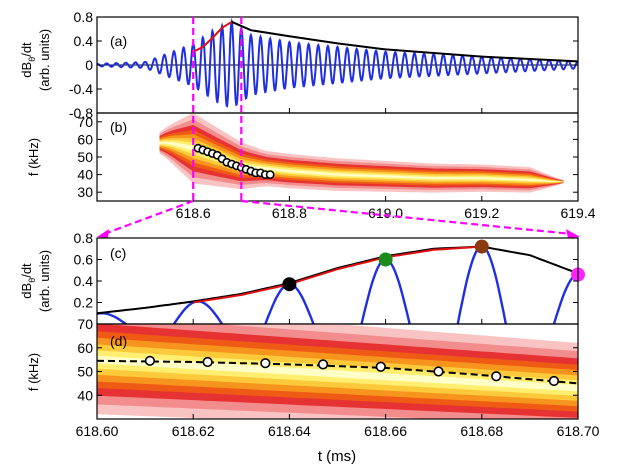  What do you see at coordinates (385, 431) in the screenshot?
I see `xtick-label: 618.66` at bounding box center [385, 431].